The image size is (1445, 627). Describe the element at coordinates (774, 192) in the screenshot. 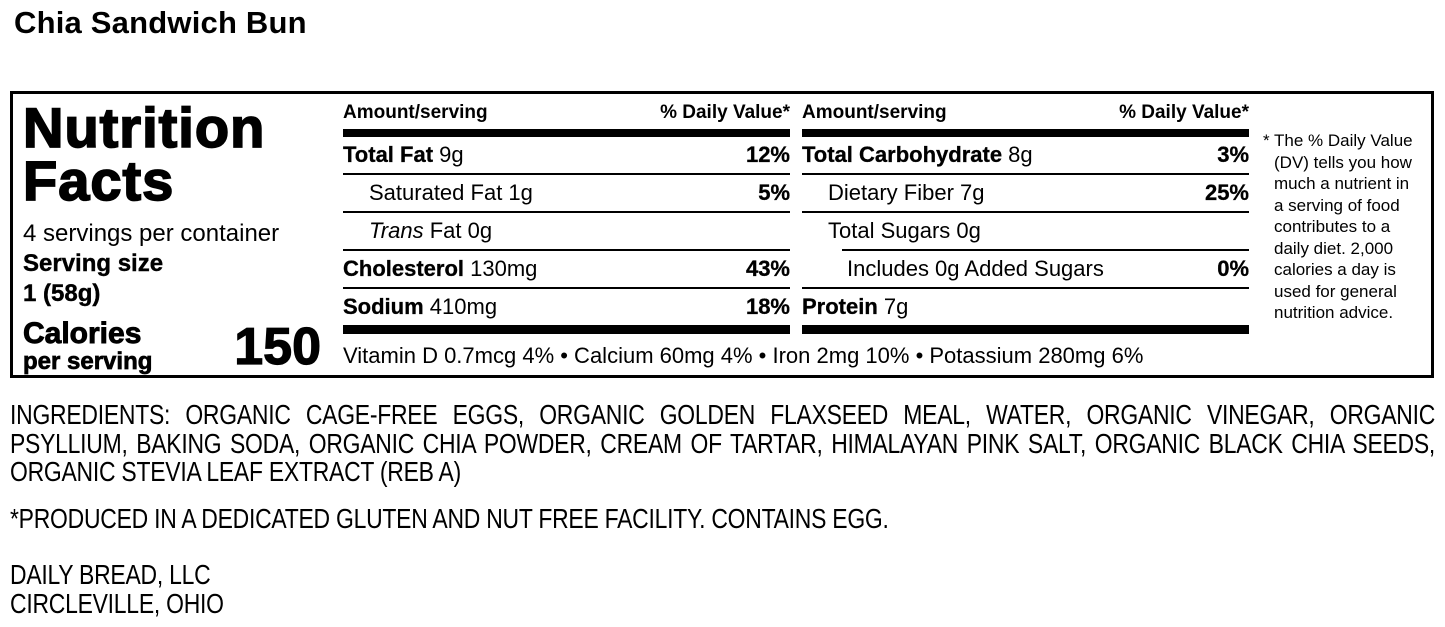

I see `nutrient-dv: 5%` at that location.